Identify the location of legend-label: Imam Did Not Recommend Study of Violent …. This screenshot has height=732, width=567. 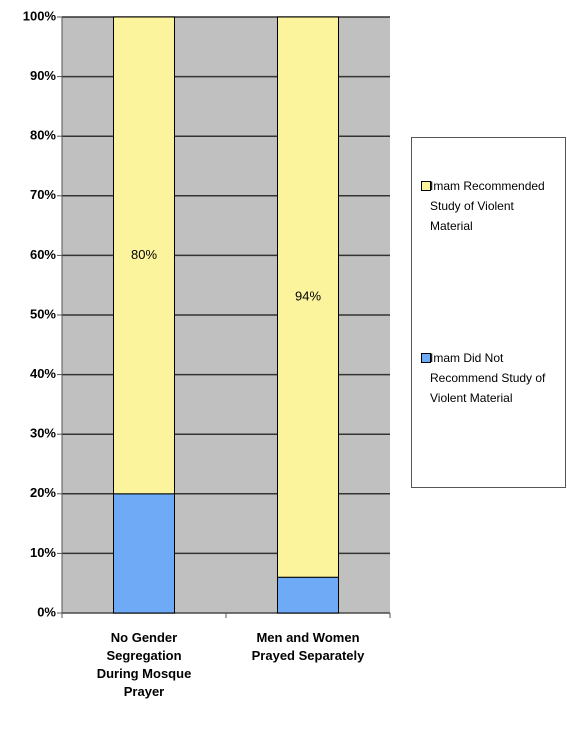
(488, 378).